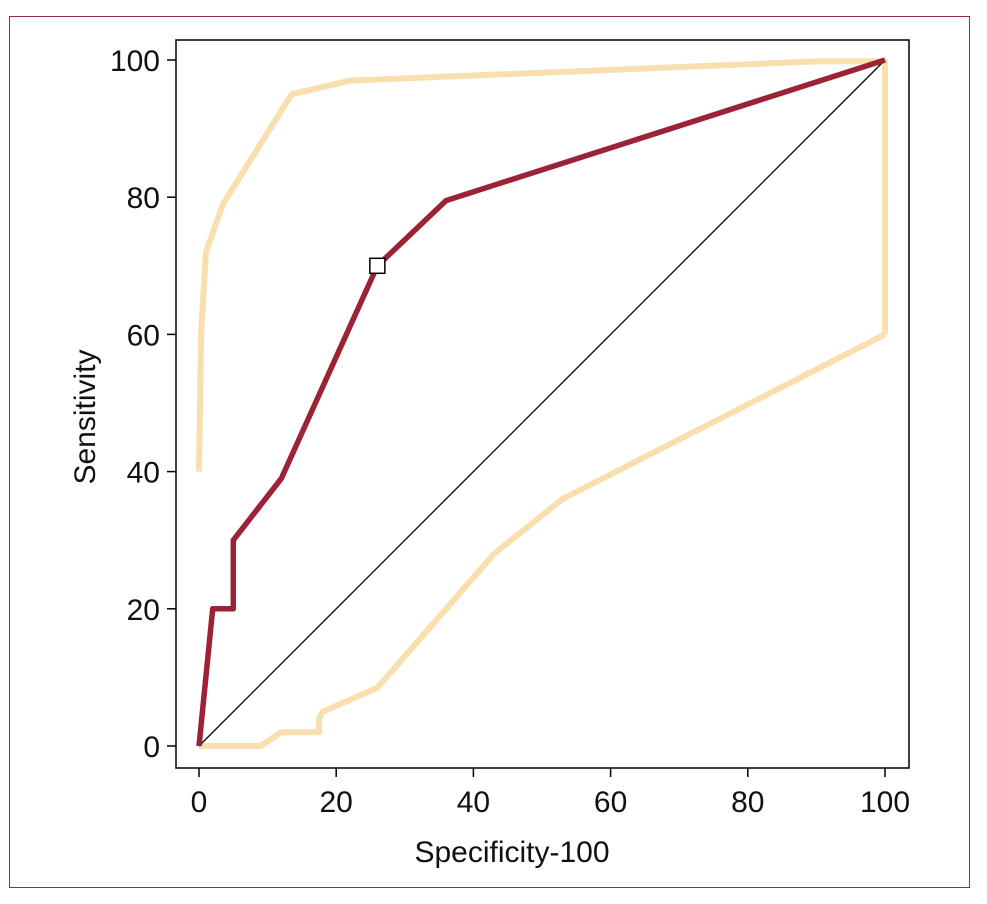 Image resolution: width=987 pixels, height=904 pixels. What do you see at coordinates (143, 610) in the screenshot?
I see `y-tick-label: 20` at bounding box center [143, 610].